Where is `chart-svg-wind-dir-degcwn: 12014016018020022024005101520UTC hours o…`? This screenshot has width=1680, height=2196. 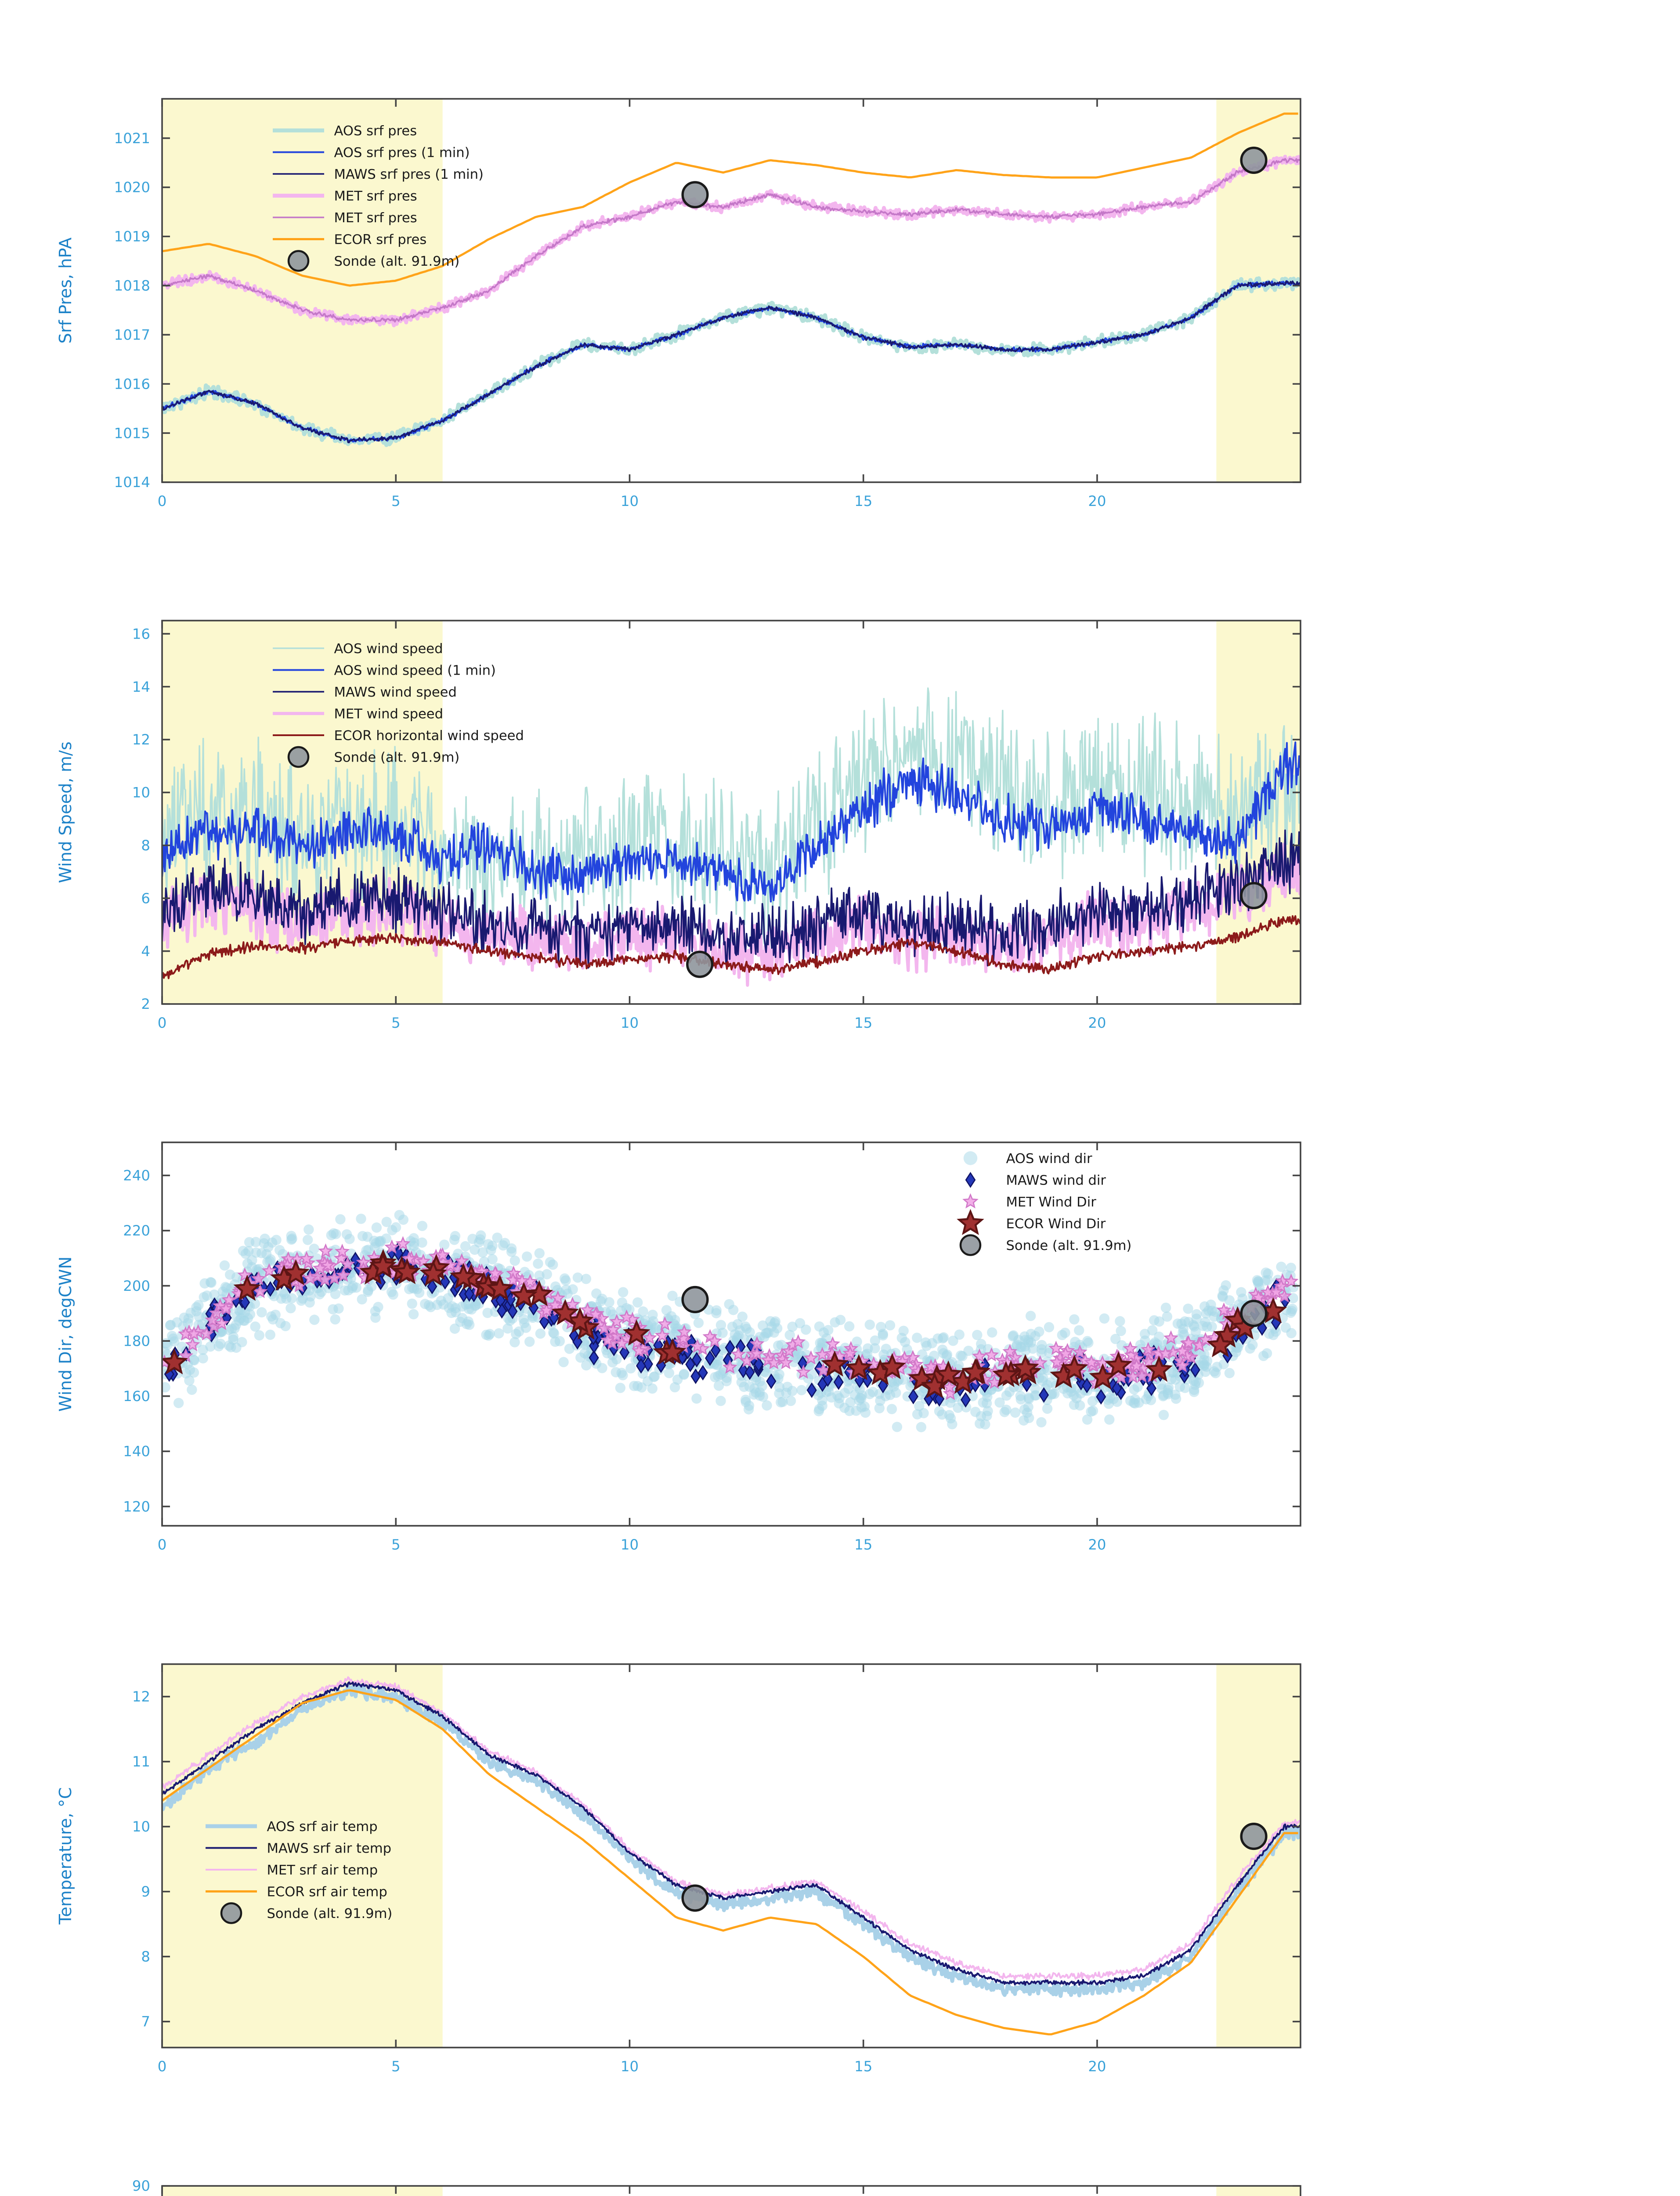
chart-svg-wind-dir-degcwn: 12014016018020022024005101520UTC hours o… is located at coordinates (679, 1352).